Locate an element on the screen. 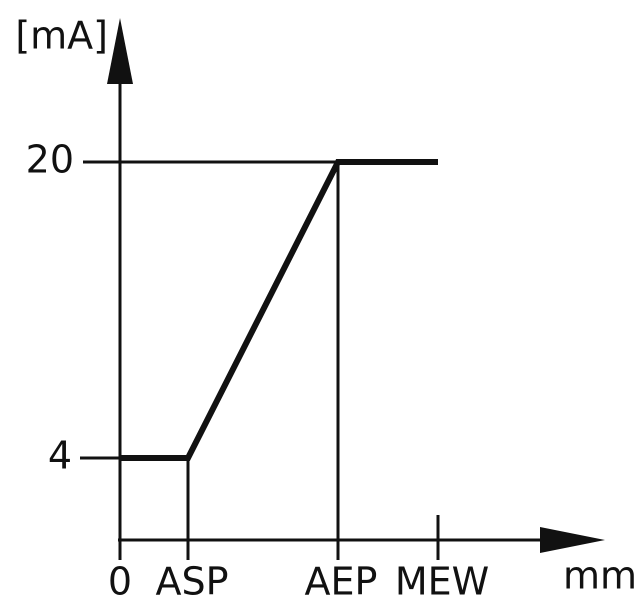  x-tick-label: MEW is located at coordinates (442, 582).